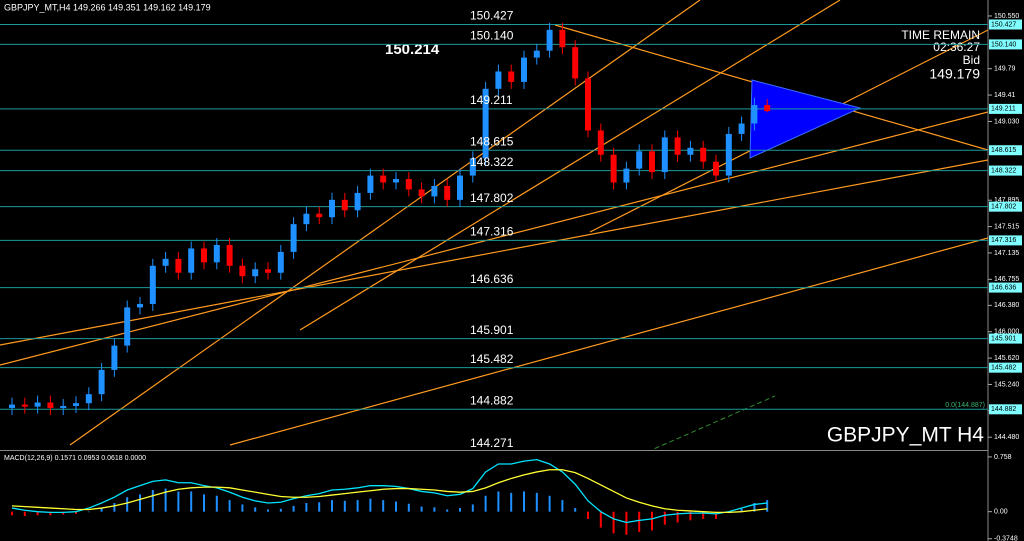 This screenshot has width=1024, height=541. I want to click on macd-panel, so click(390, 496).